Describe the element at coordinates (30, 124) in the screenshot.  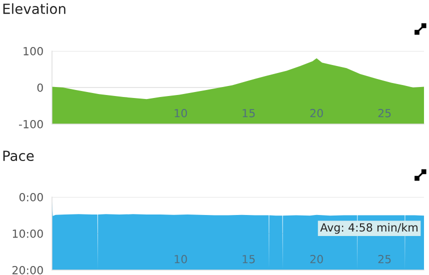
I see `y-tick-label: -100` at that location.